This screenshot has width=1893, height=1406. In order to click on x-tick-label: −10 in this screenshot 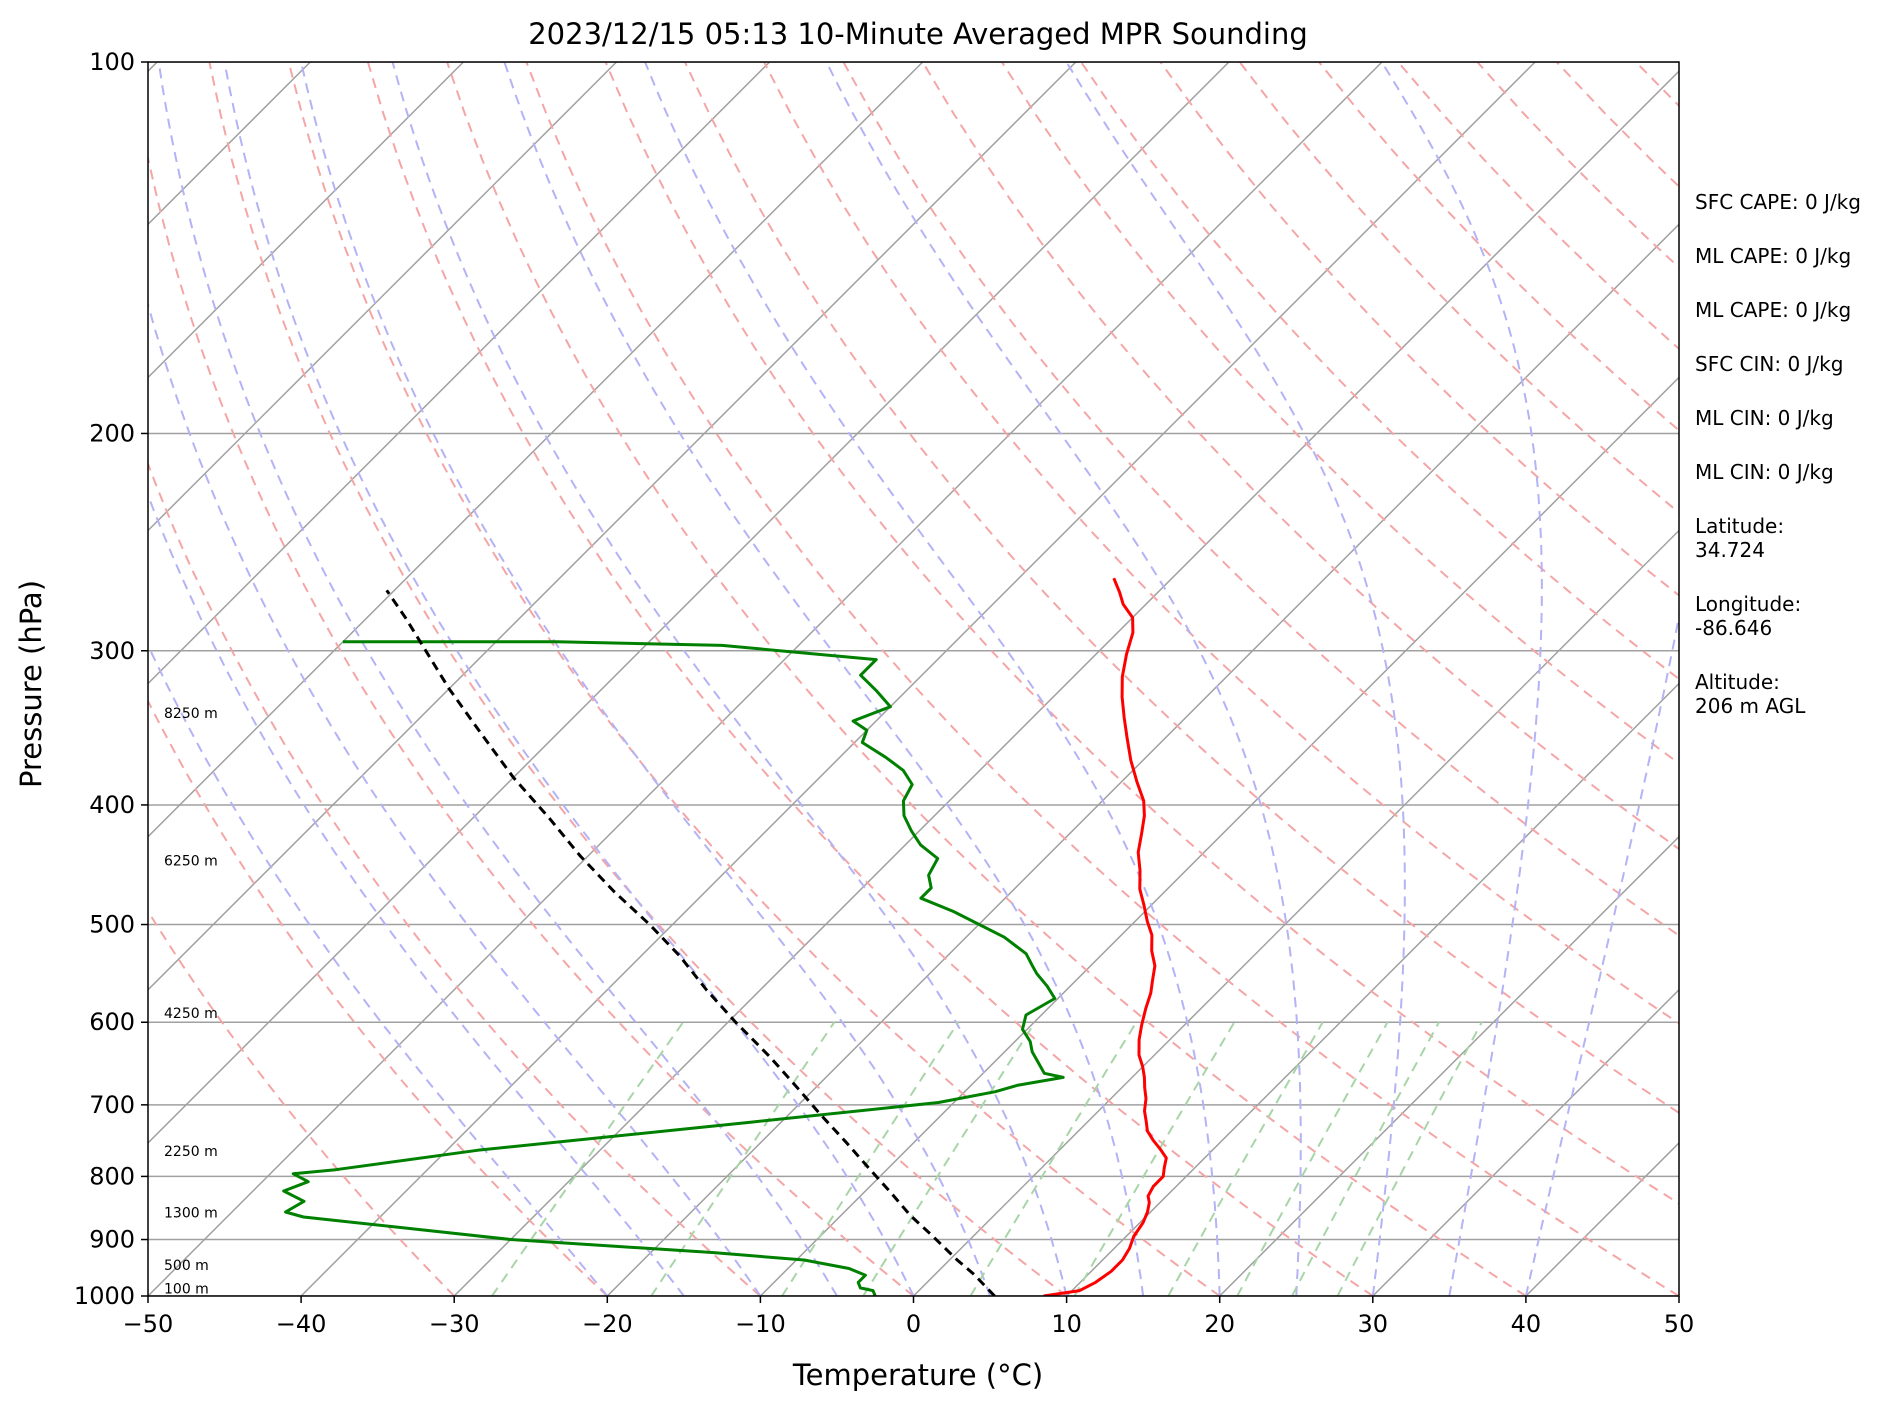, I will do `click(760, 1324)`.